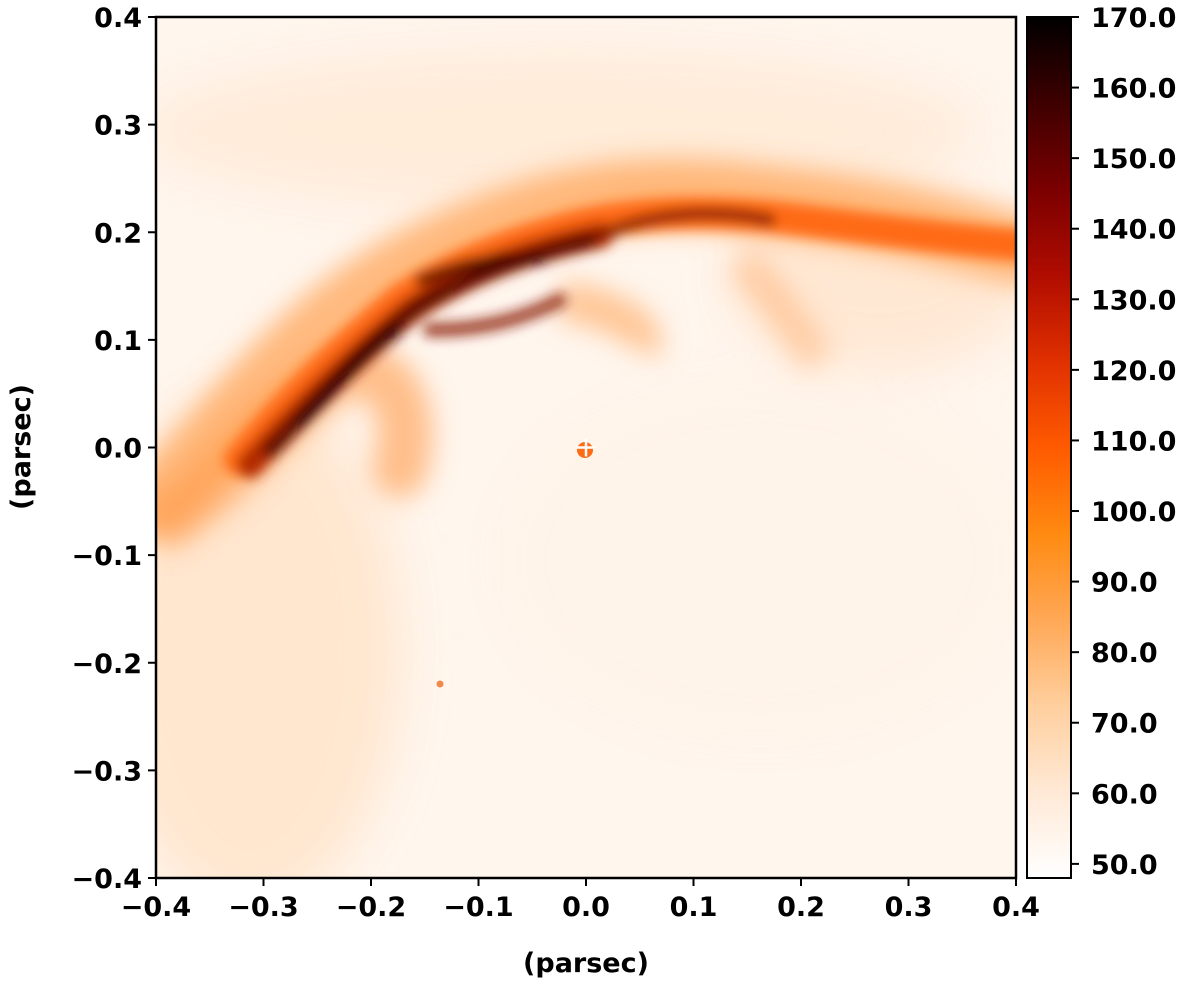 Image resolution: width=1200 pixels, height=984 pixels. I want to click on y-tick-label: 0.4, so click(118, 18).